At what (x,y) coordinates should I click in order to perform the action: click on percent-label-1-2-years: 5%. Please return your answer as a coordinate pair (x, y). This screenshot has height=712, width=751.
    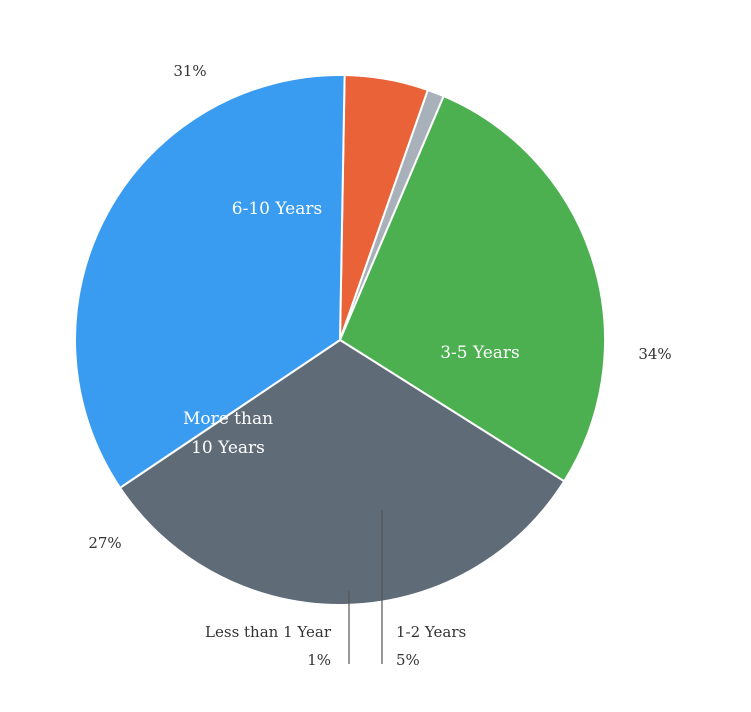
    Looking at the image, I should click on (408, 660).